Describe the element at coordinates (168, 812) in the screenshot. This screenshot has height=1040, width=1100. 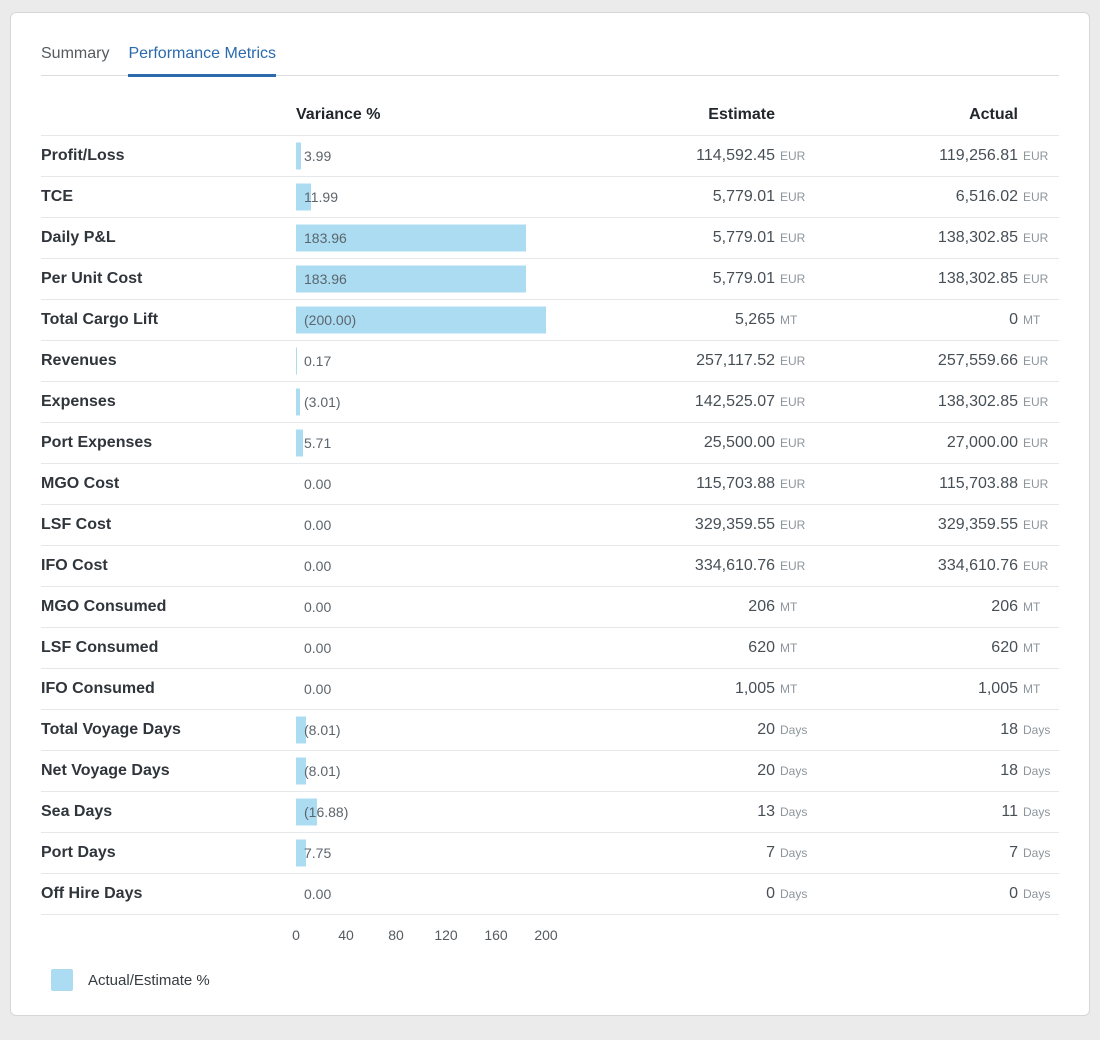
I see `metric-label: Sea Days` at that location.